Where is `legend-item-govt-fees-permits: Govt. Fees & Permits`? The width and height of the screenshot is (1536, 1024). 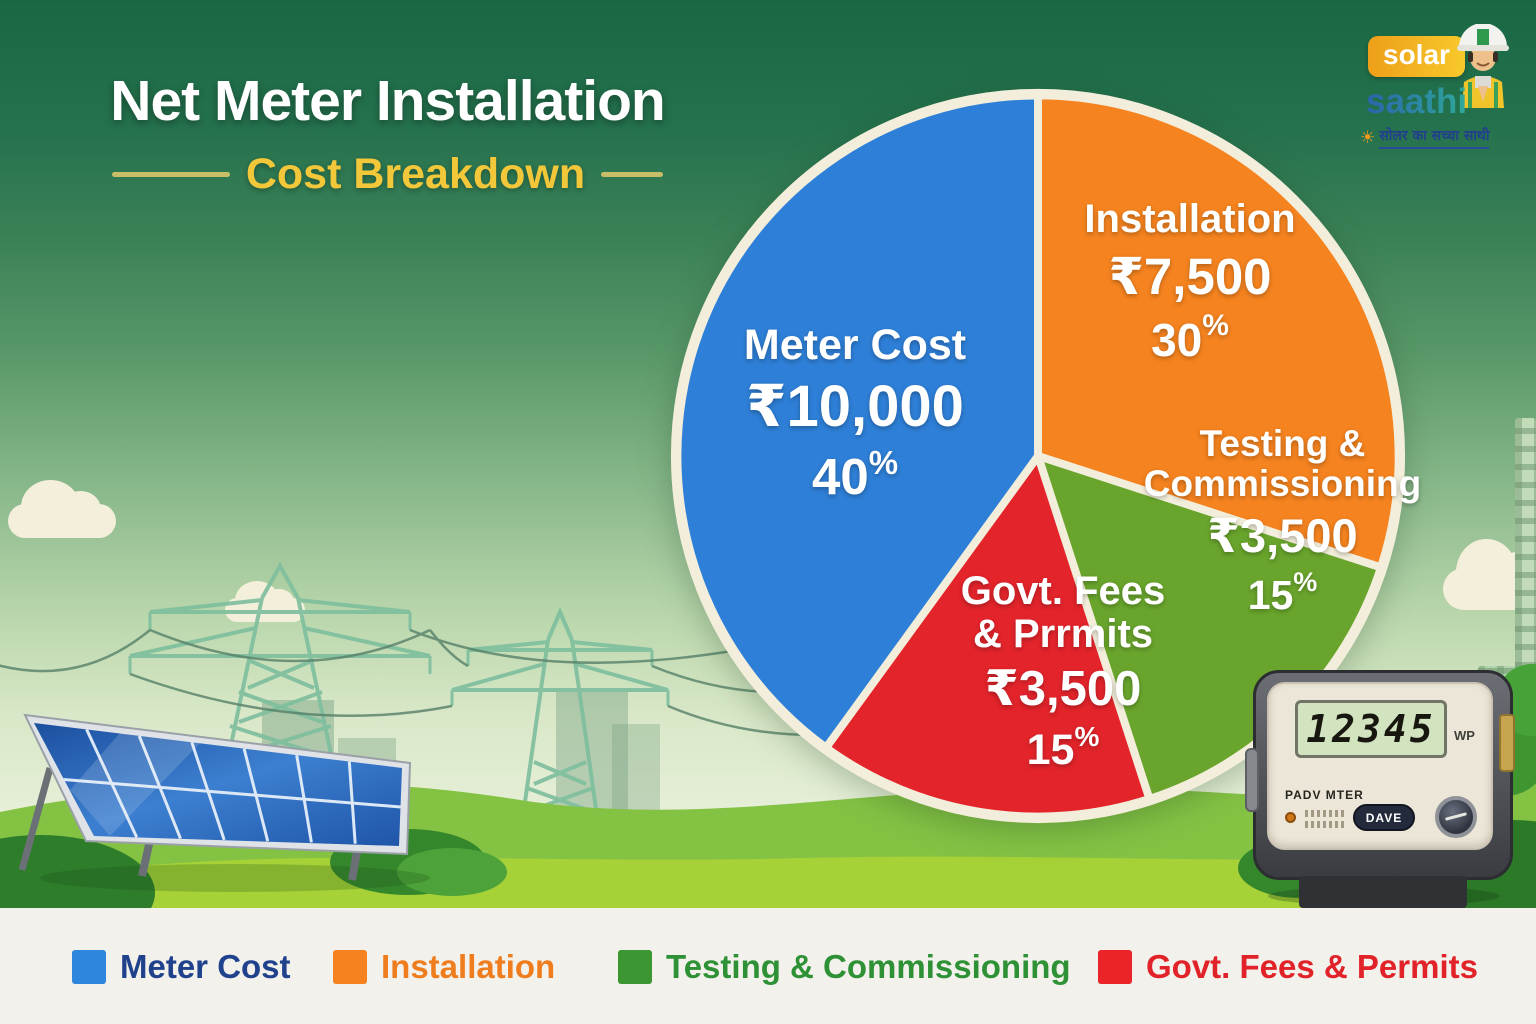
legend-item-govt-fees-permits: Govt. Fees & Permits is located at coordinates (1288, 967).